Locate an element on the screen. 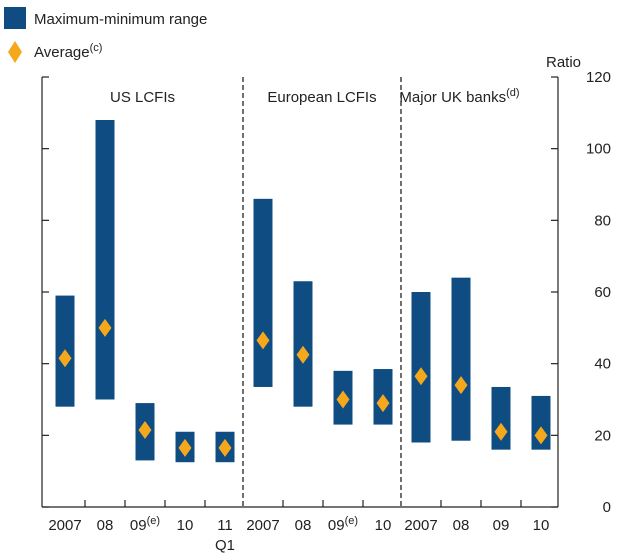 The image size is (633, 557). y-tick-label: 20 is located at coordinates (602, 435).